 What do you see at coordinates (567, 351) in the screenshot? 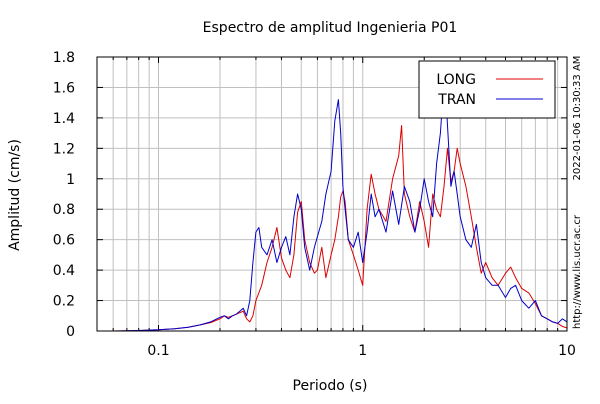
I see `x-tick-label: 10` at bounding box center [567, 351].